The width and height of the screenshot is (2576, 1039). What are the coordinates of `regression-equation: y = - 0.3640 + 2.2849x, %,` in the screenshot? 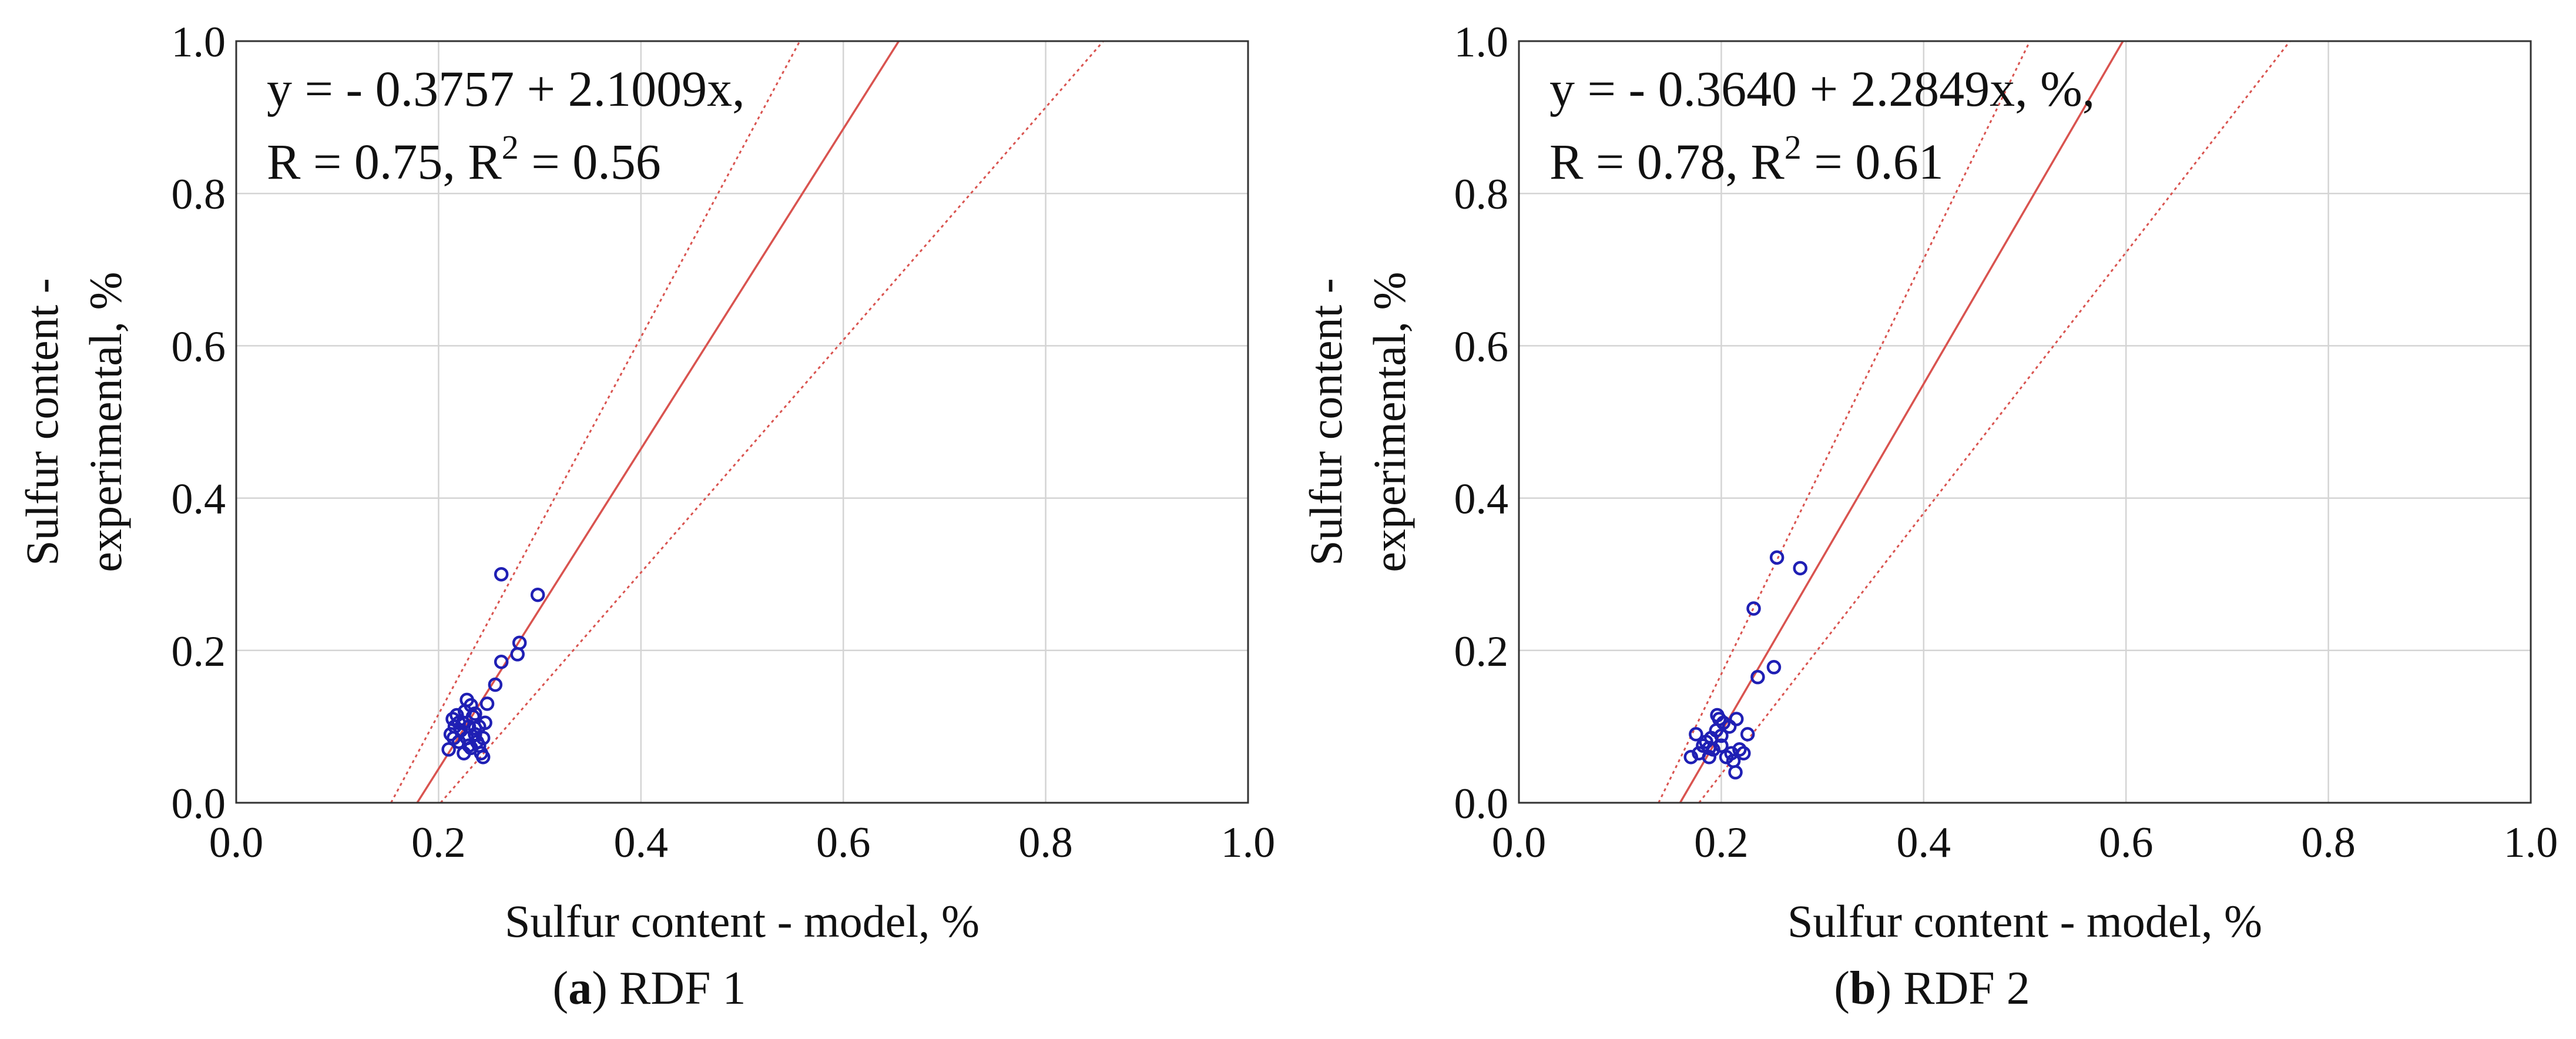 It's located at (1822, 89).